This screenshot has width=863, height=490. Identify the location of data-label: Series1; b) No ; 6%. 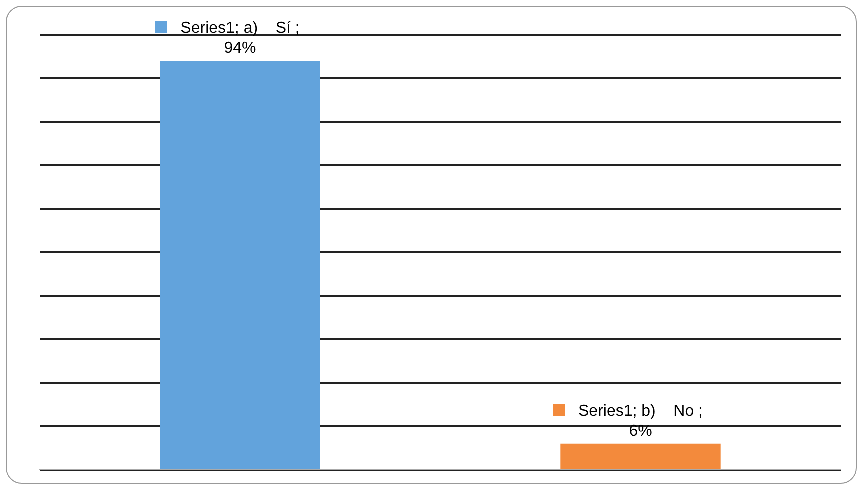
(640, 421).